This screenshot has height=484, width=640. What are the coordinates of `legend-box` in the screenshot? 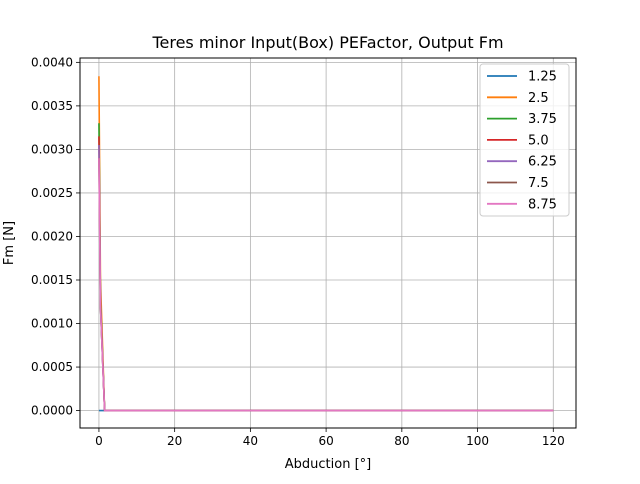 It's located at (524, 140).